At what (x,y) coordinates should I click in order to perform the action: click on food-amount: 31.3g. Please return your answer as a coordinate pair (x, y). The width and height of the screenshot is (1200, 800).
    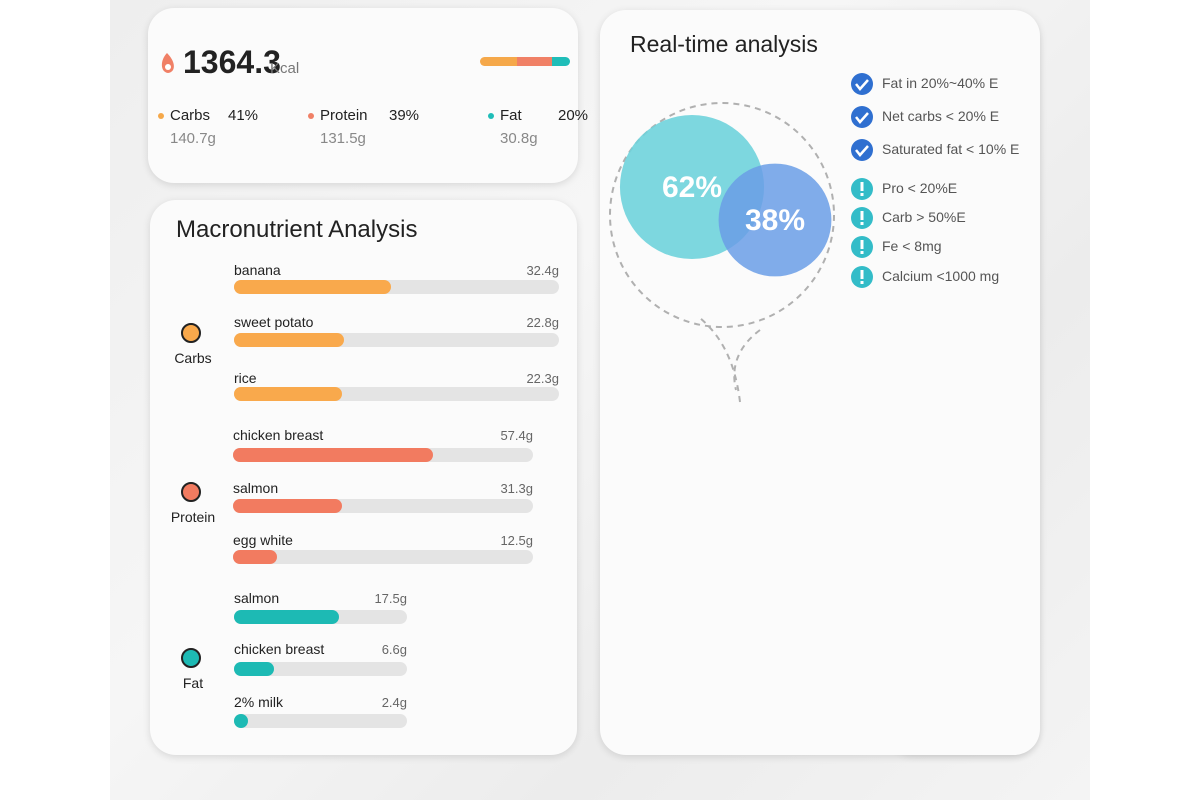
    Looking at the image, I should click on (516, 488).